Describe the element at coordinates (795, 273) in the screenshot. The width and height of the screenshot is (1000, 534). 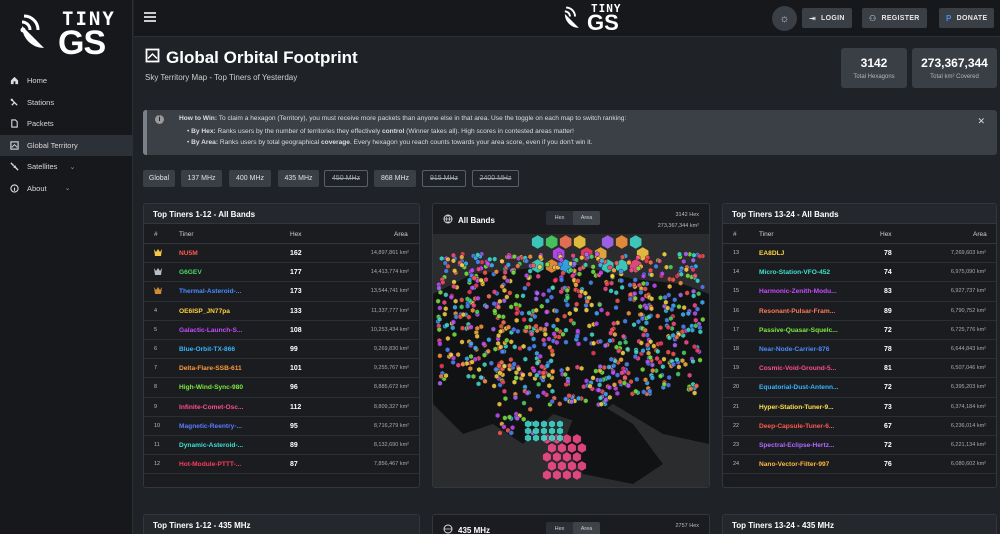
I see `tiner-name-link: Micro-Station-VFO-452` at that location.